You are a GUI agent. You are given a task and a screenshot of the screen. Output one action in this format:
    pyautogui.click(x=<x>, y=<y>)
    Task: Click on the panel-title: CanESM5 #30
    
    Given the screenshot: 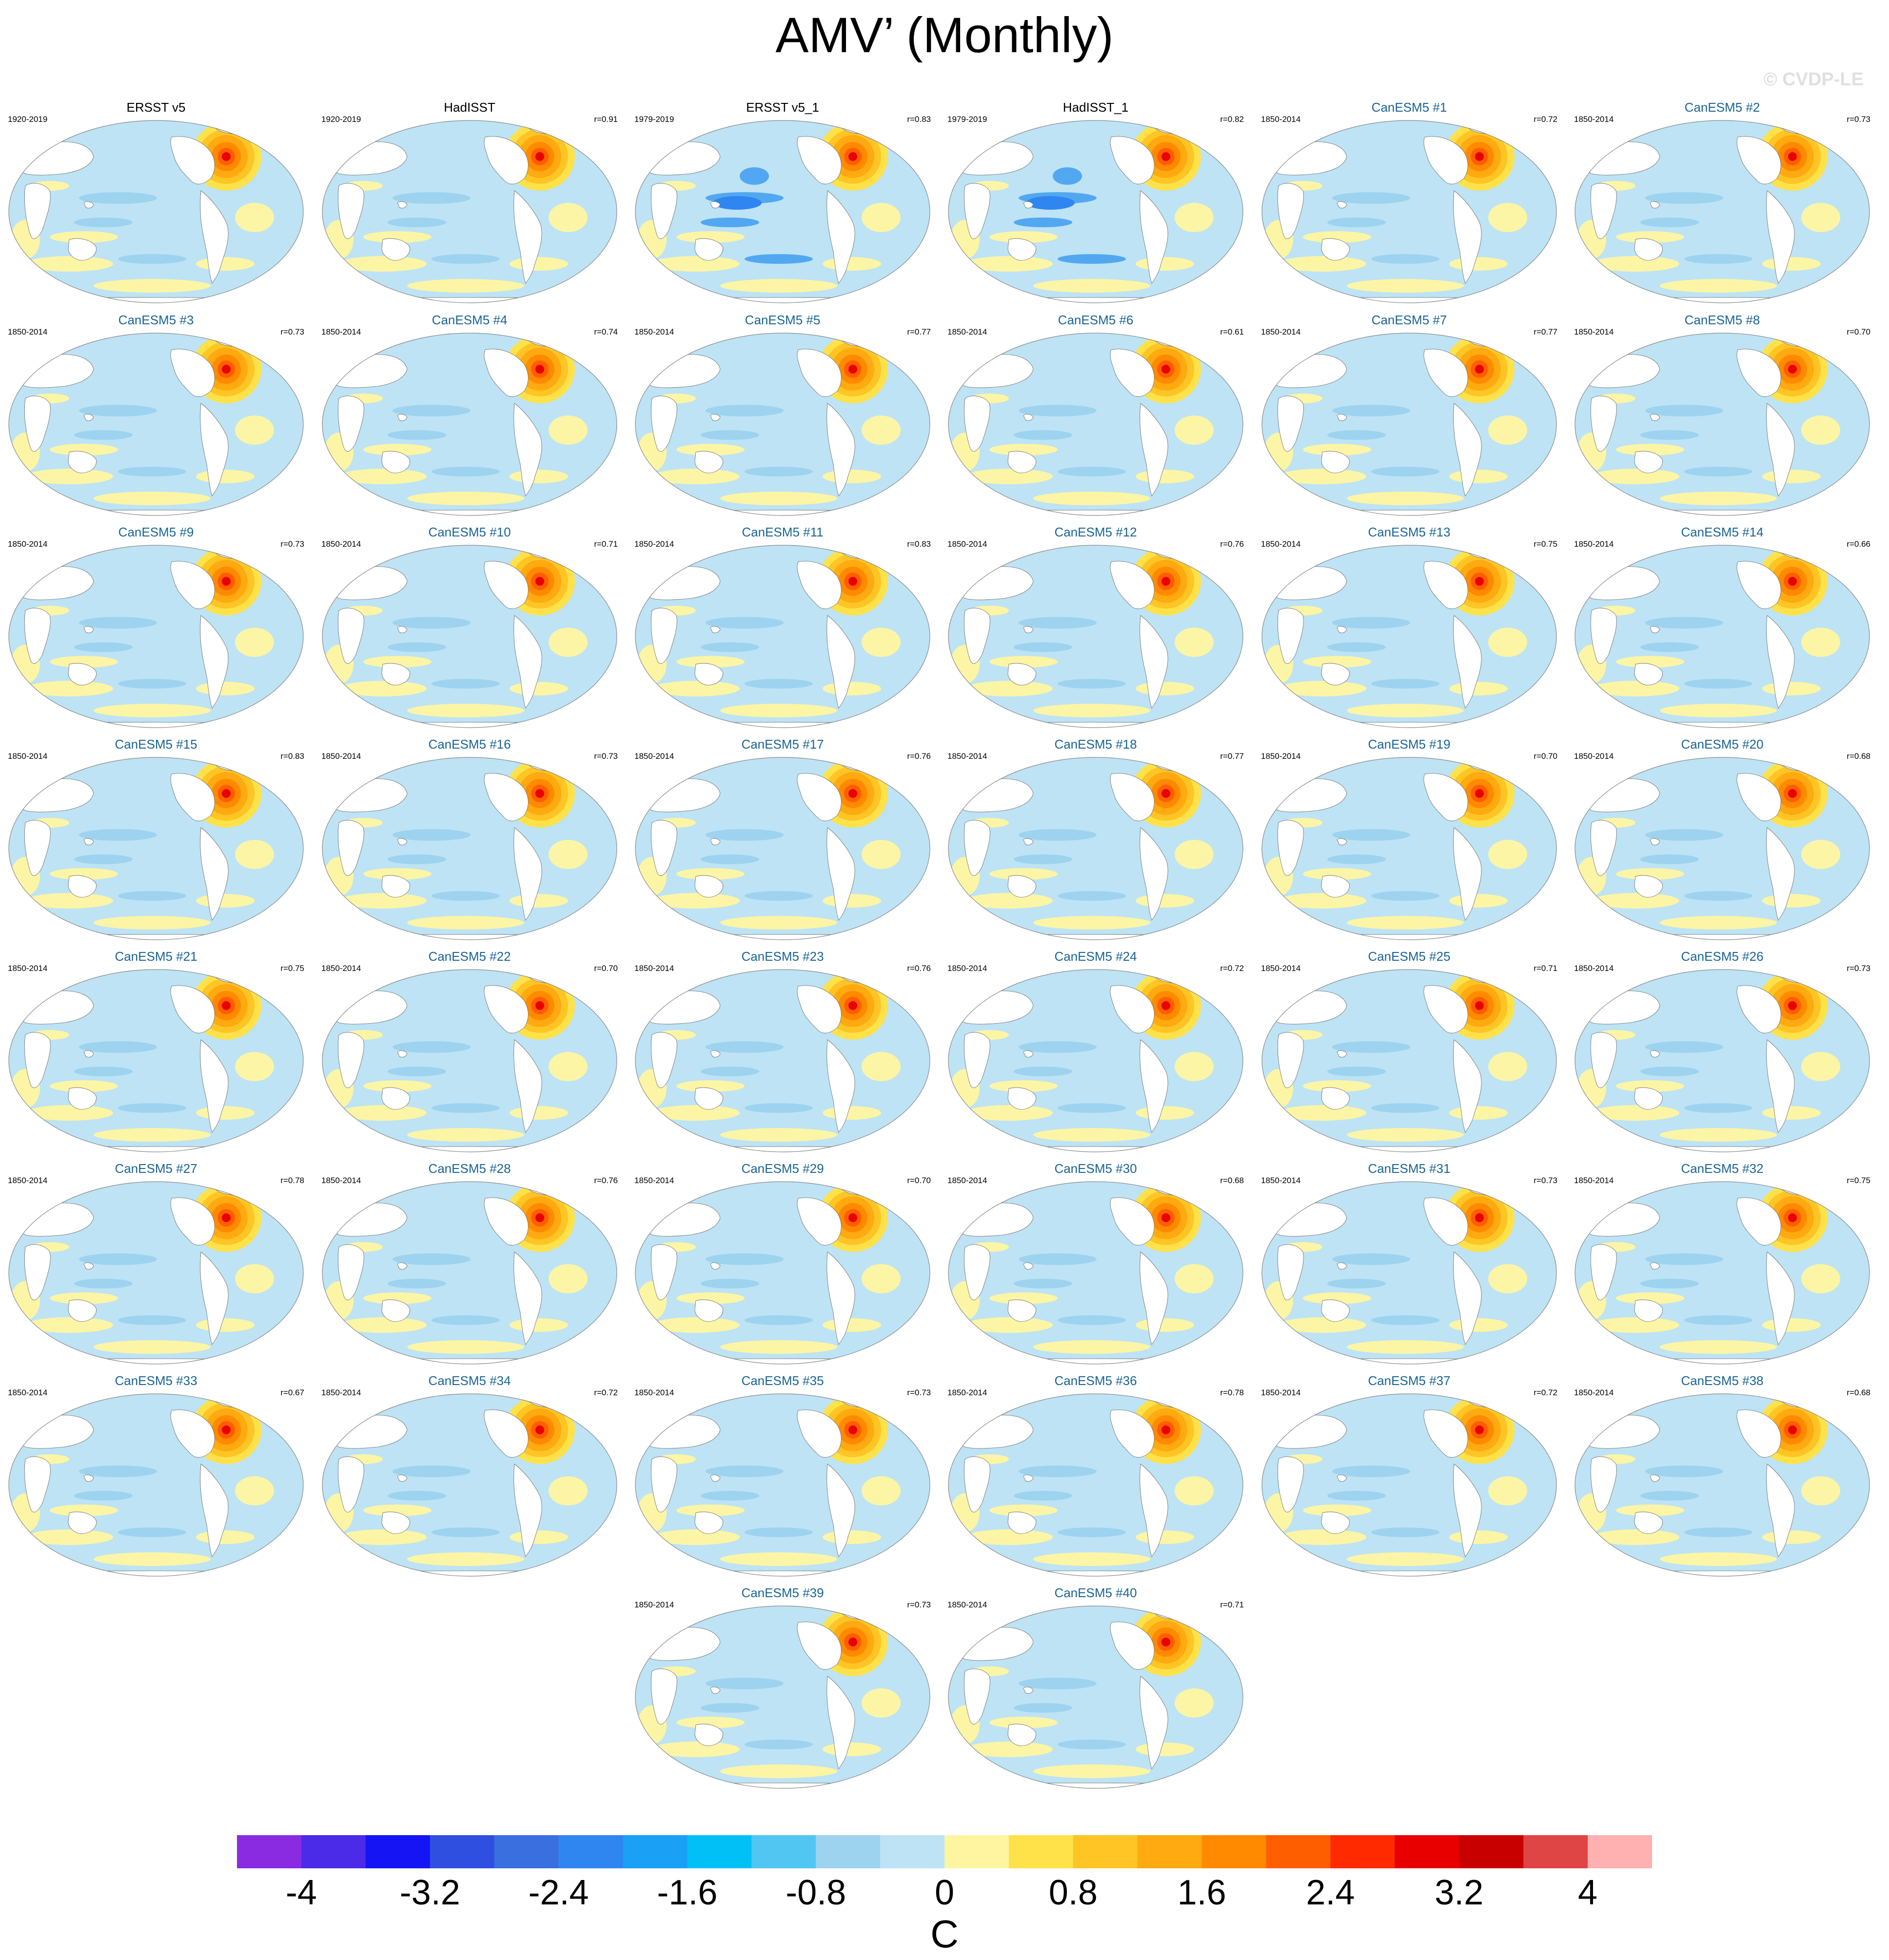 What is the action you would take?
    pyautogui.click(x=1095, y=1168)
    